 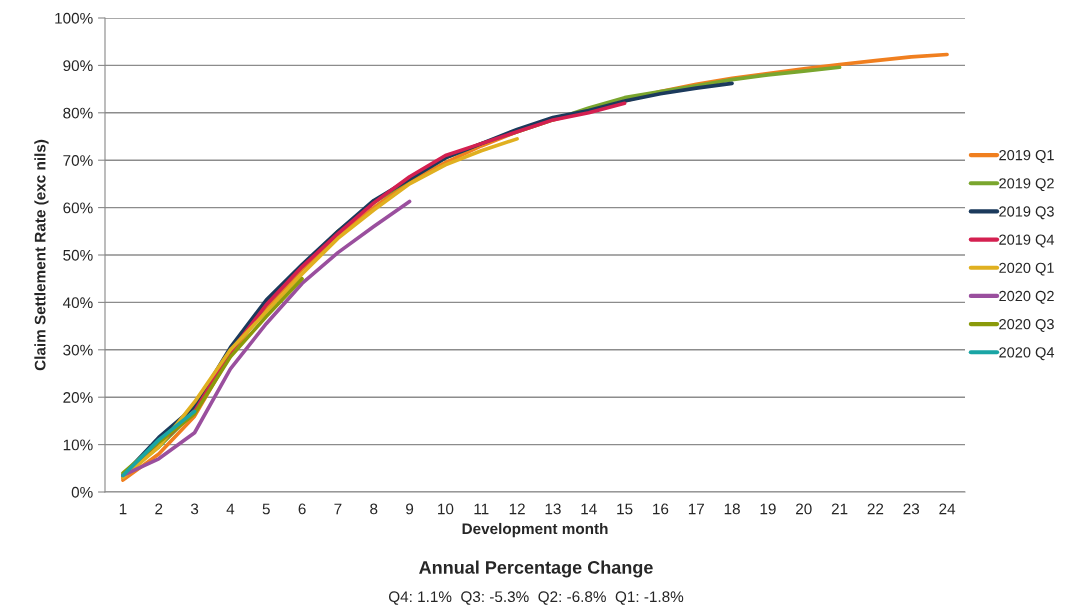 I want to click on x-tick-label: 3, so click(x=194, y=509).